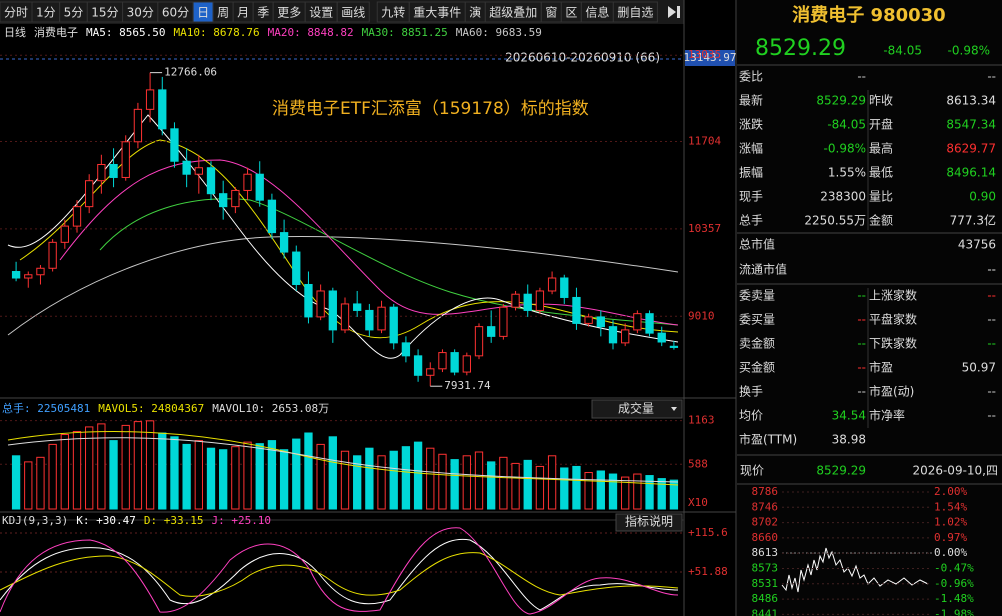 This screenshot has width=1002, height=616. I want to click on tool-label: 月, so click(243, 13).